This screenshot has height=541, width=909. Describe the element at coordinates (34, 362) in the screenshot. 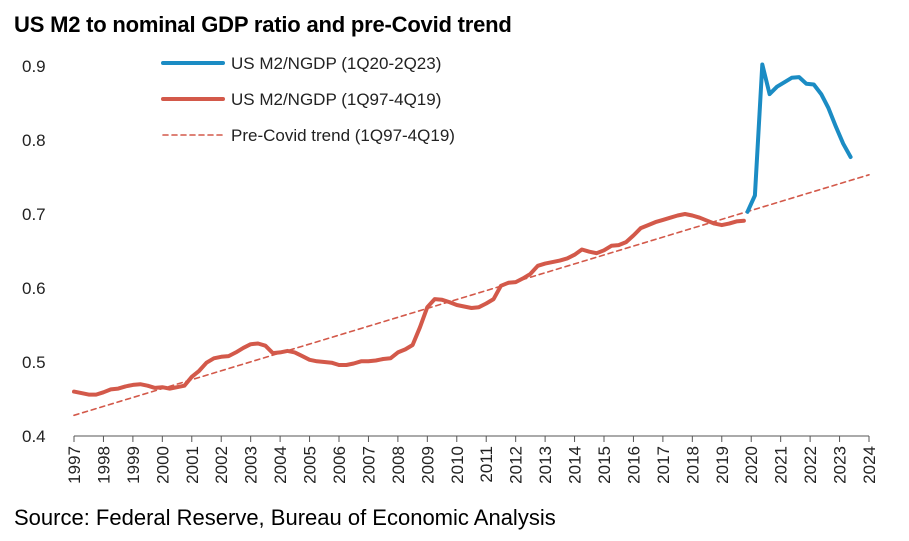

I see `y-tick-label: 0.5` at that location.